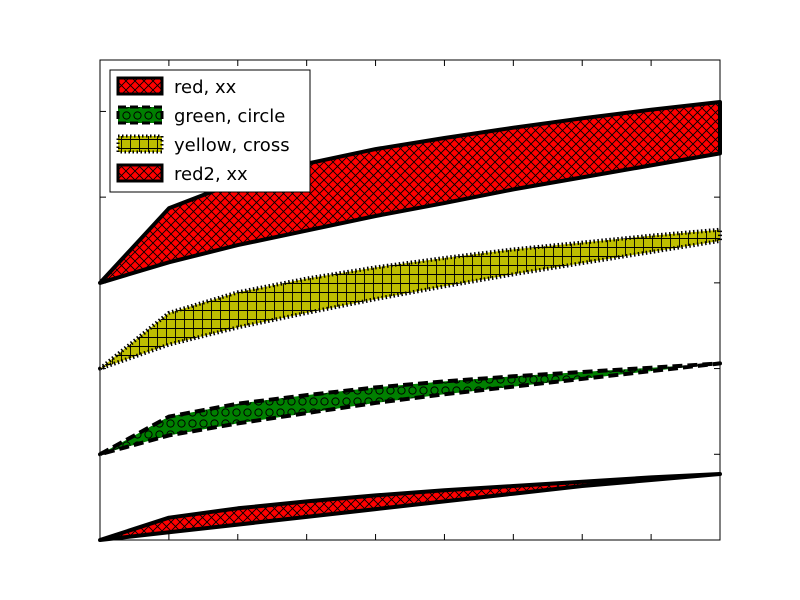  Describe the element at coordinates (232, 145) in the screenshot. I see `legend-label-yellow-cross: yellow, cross` at that location.